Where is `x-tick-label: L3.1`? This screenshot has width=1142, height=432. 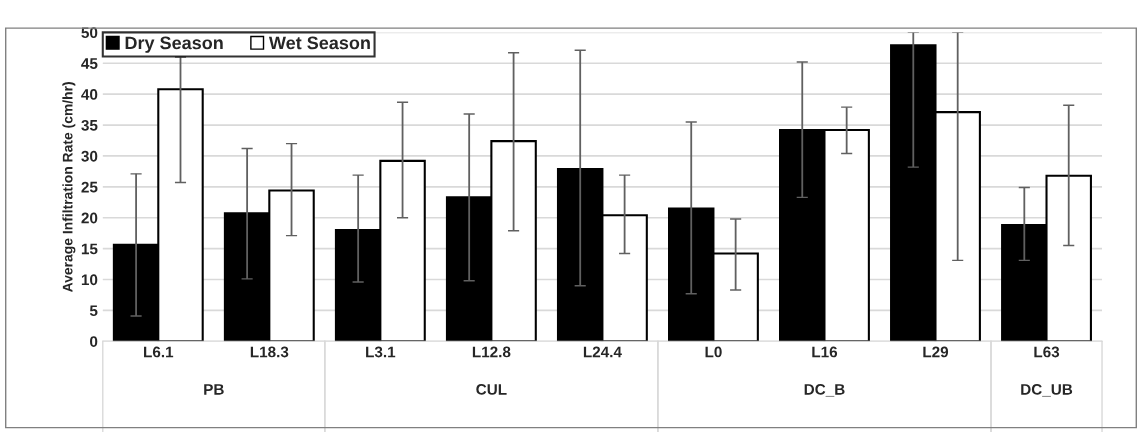 x-tick-label: L3.1 is located at coordinates (381, 352).